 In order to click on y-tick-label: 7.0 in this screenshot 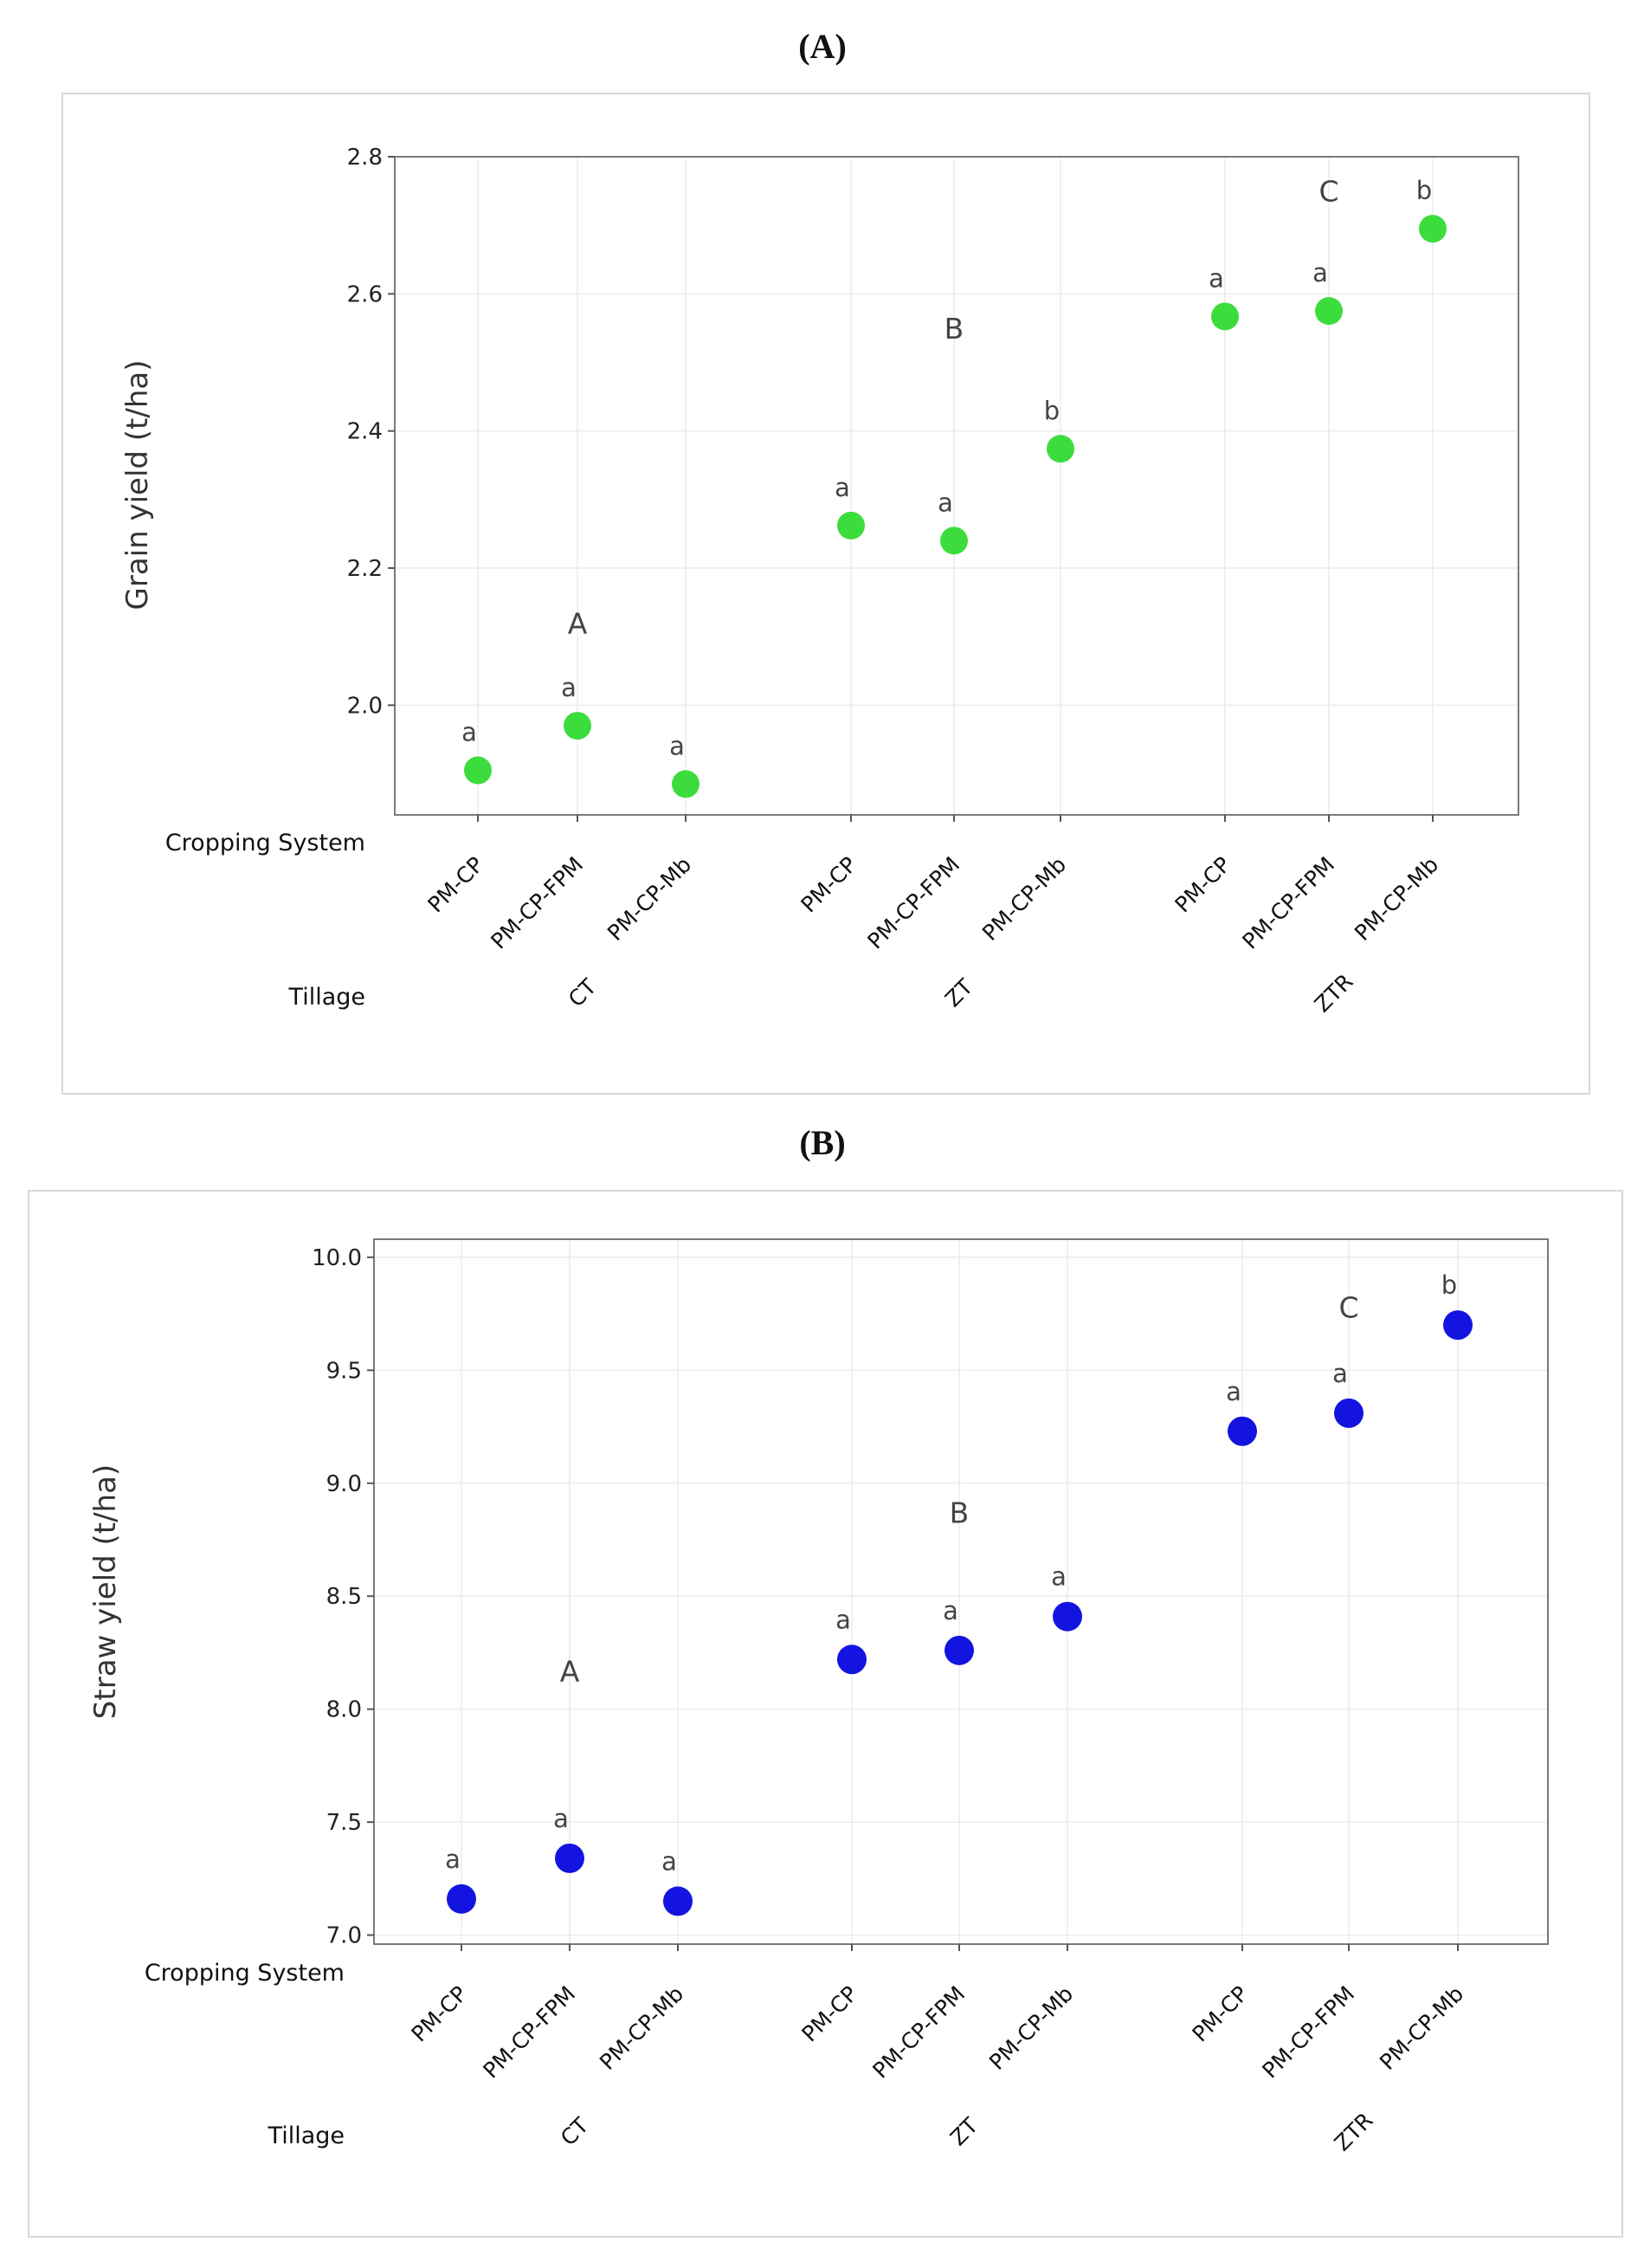, I will do `click(344, 1936)`.